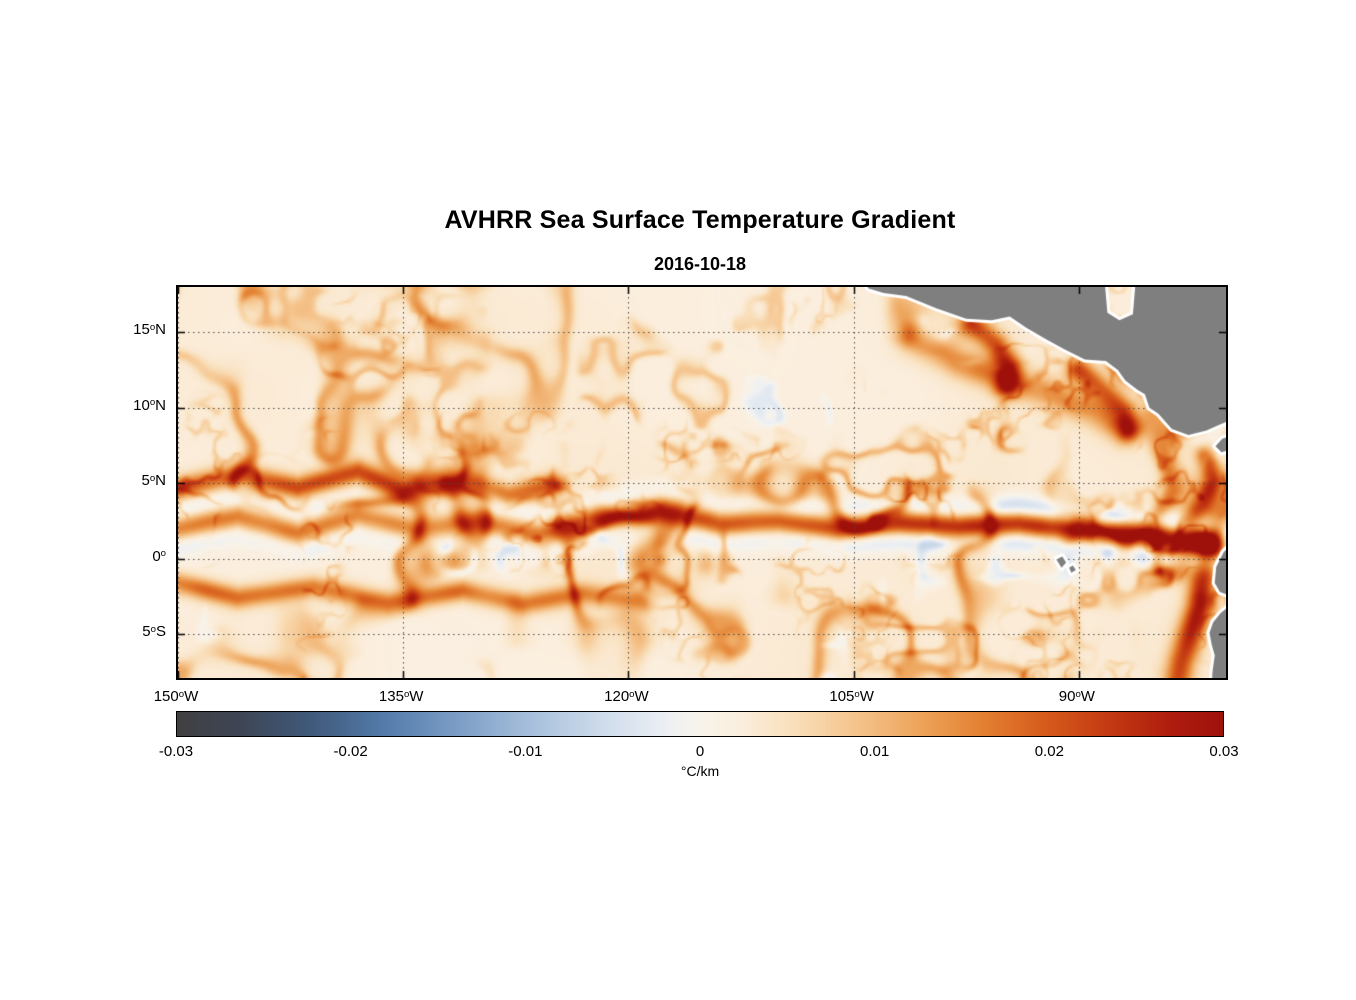  What do you see at coordinates (159, 556) in the screenshot?
I see `y-tick-label: 0o` at bounding box center [159, 556].